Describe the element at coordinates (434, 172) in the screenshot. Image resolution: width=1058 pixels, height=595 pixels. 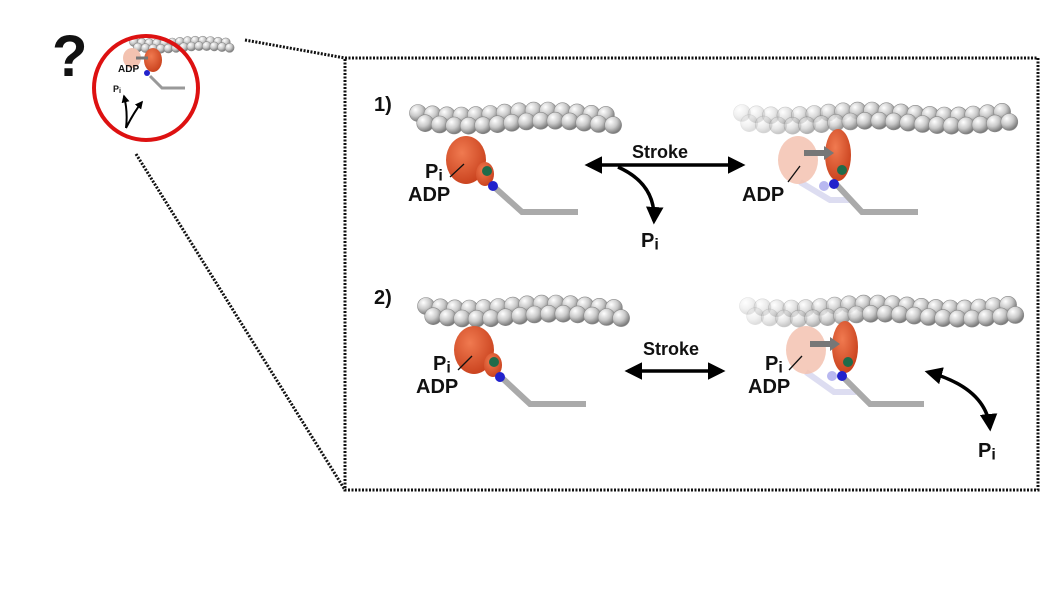
I see `panel-1-left-pi-label: Pi` at that location.